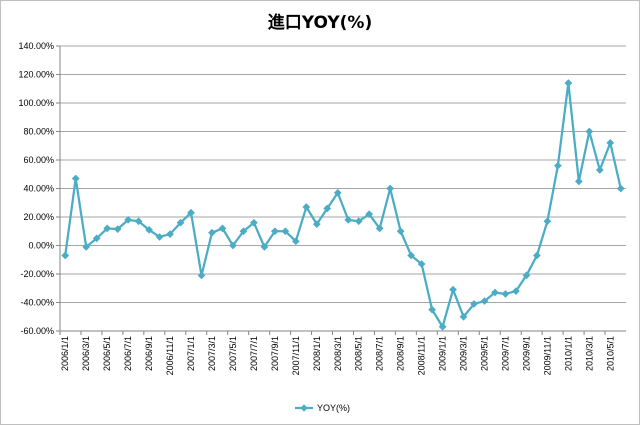 Image resolution: width=640 pixels, height=425 pixels. I want to click on y-tick-label: 140.00%, so click(36, 46).